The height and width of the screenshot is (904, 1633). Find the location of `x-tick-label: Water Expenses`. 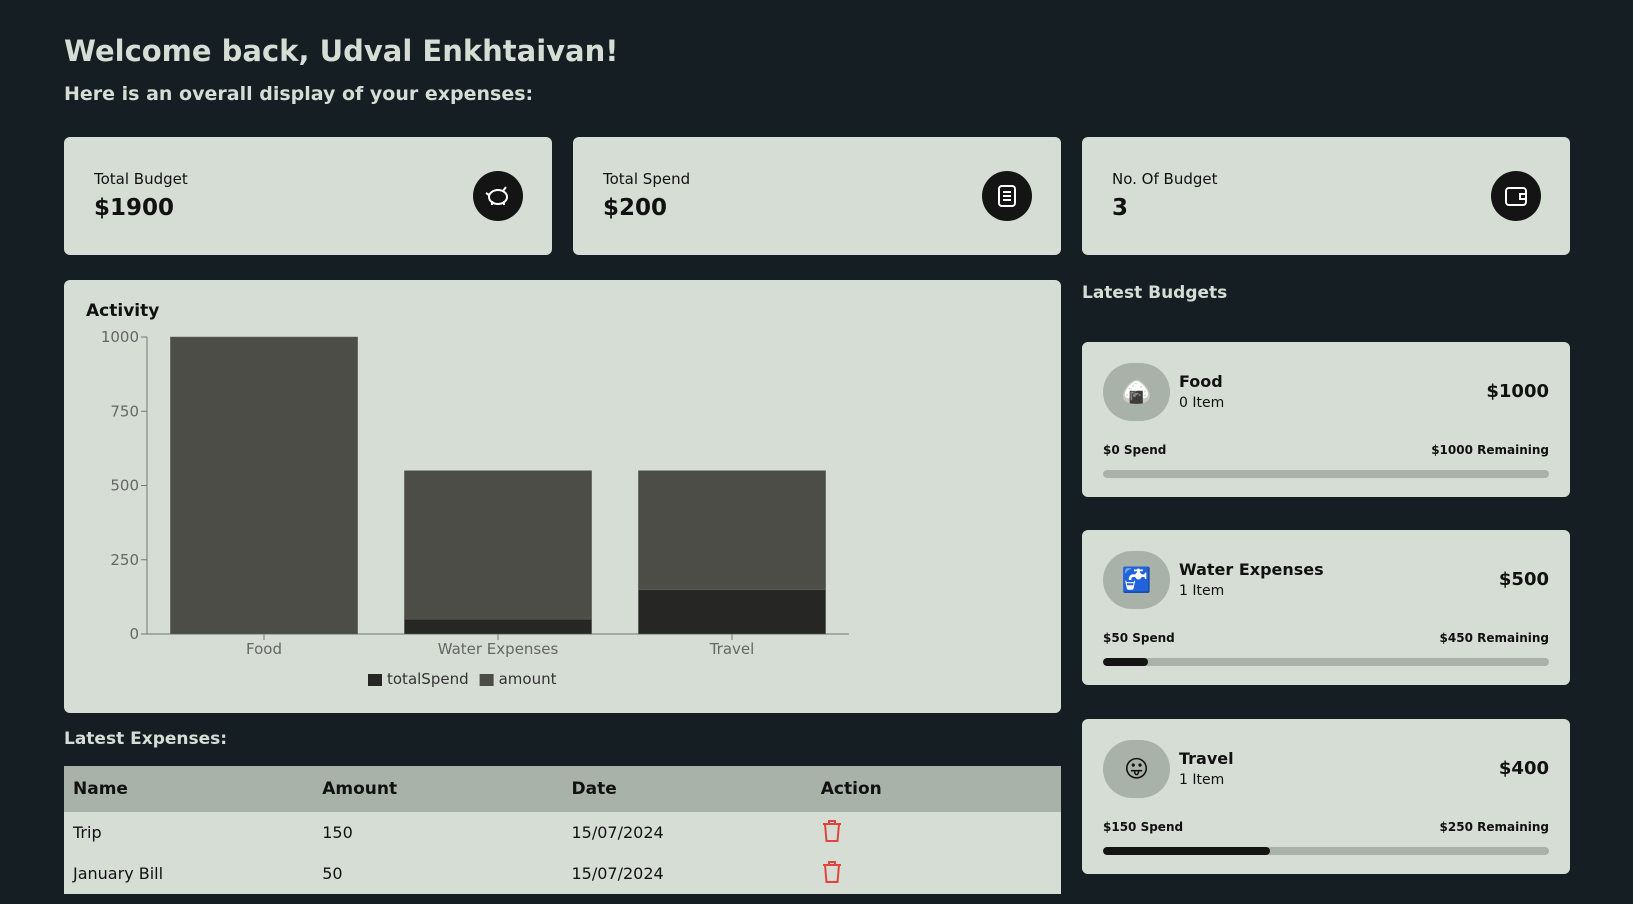

x-tick-label: Water Expenses is located at coordinates (498, 649).